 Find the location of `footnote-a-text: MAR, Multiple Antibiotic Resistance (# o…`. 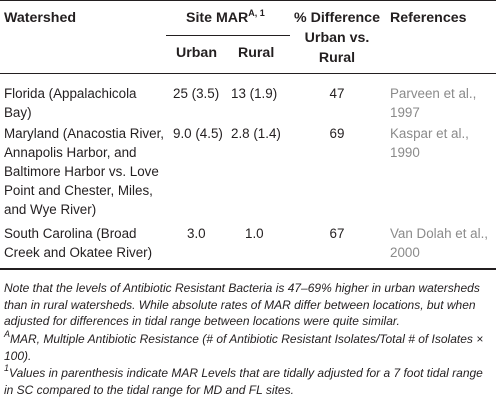

footnote-a-text: MAR, Multiple Antibiotic Resistance (# o… is located at coordinates (244, 347).